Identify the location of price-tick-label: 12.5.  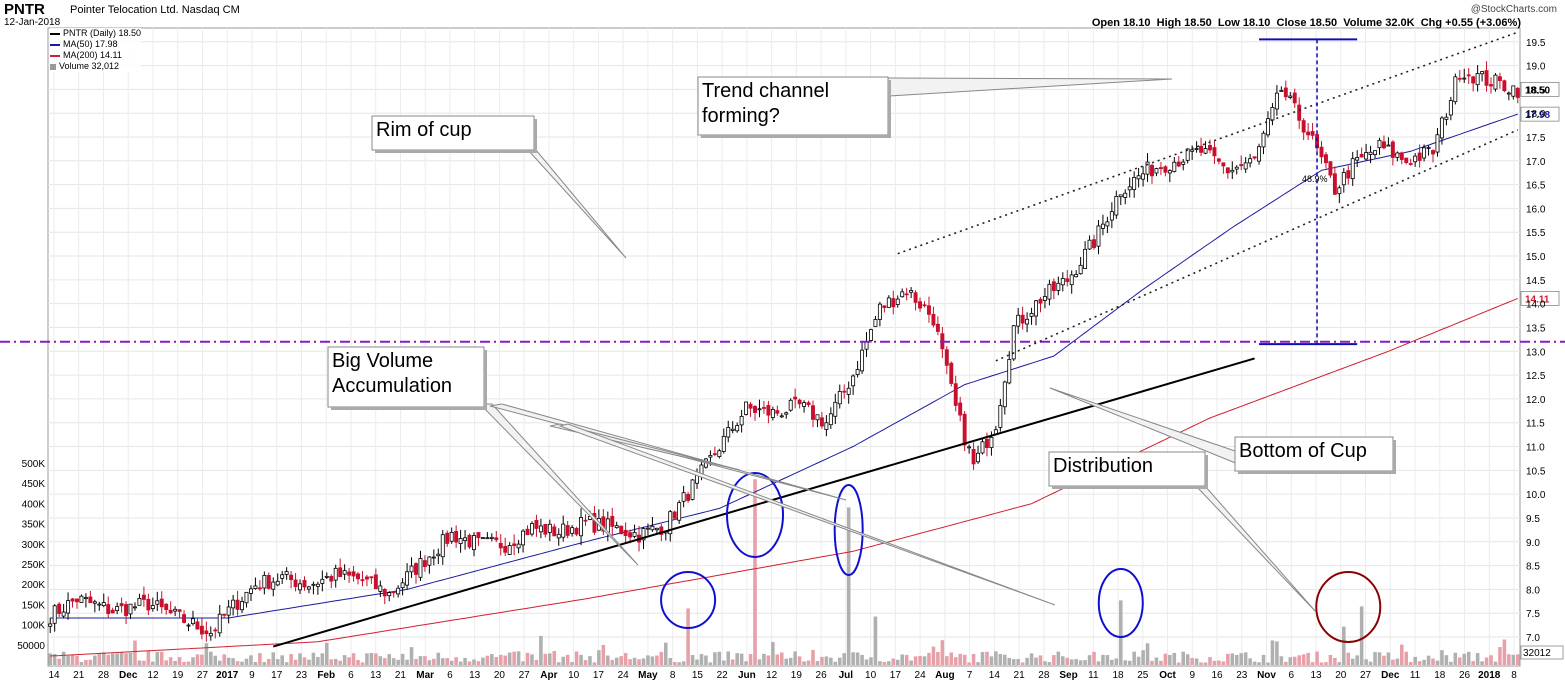
(1536, 376).